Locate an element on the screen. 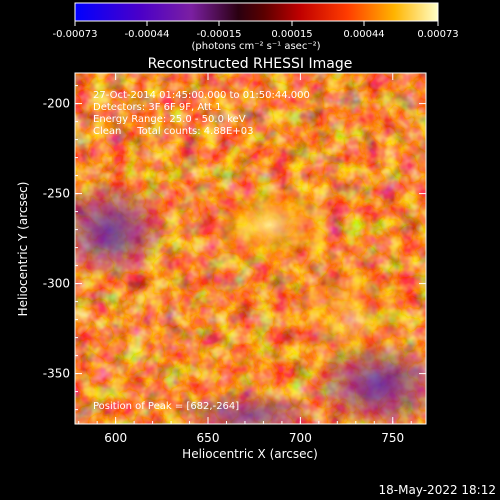  y-tick-label: -300 is located at coordinates (56, 284).